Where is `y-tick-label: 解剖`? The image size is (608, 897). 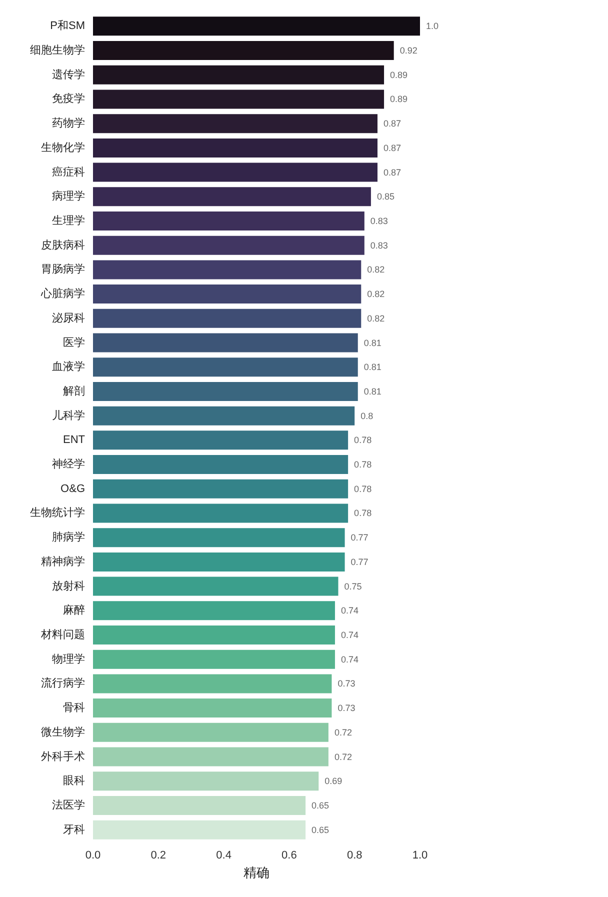
y-tick-label: 解剖 is located at coordinates (74, 391).